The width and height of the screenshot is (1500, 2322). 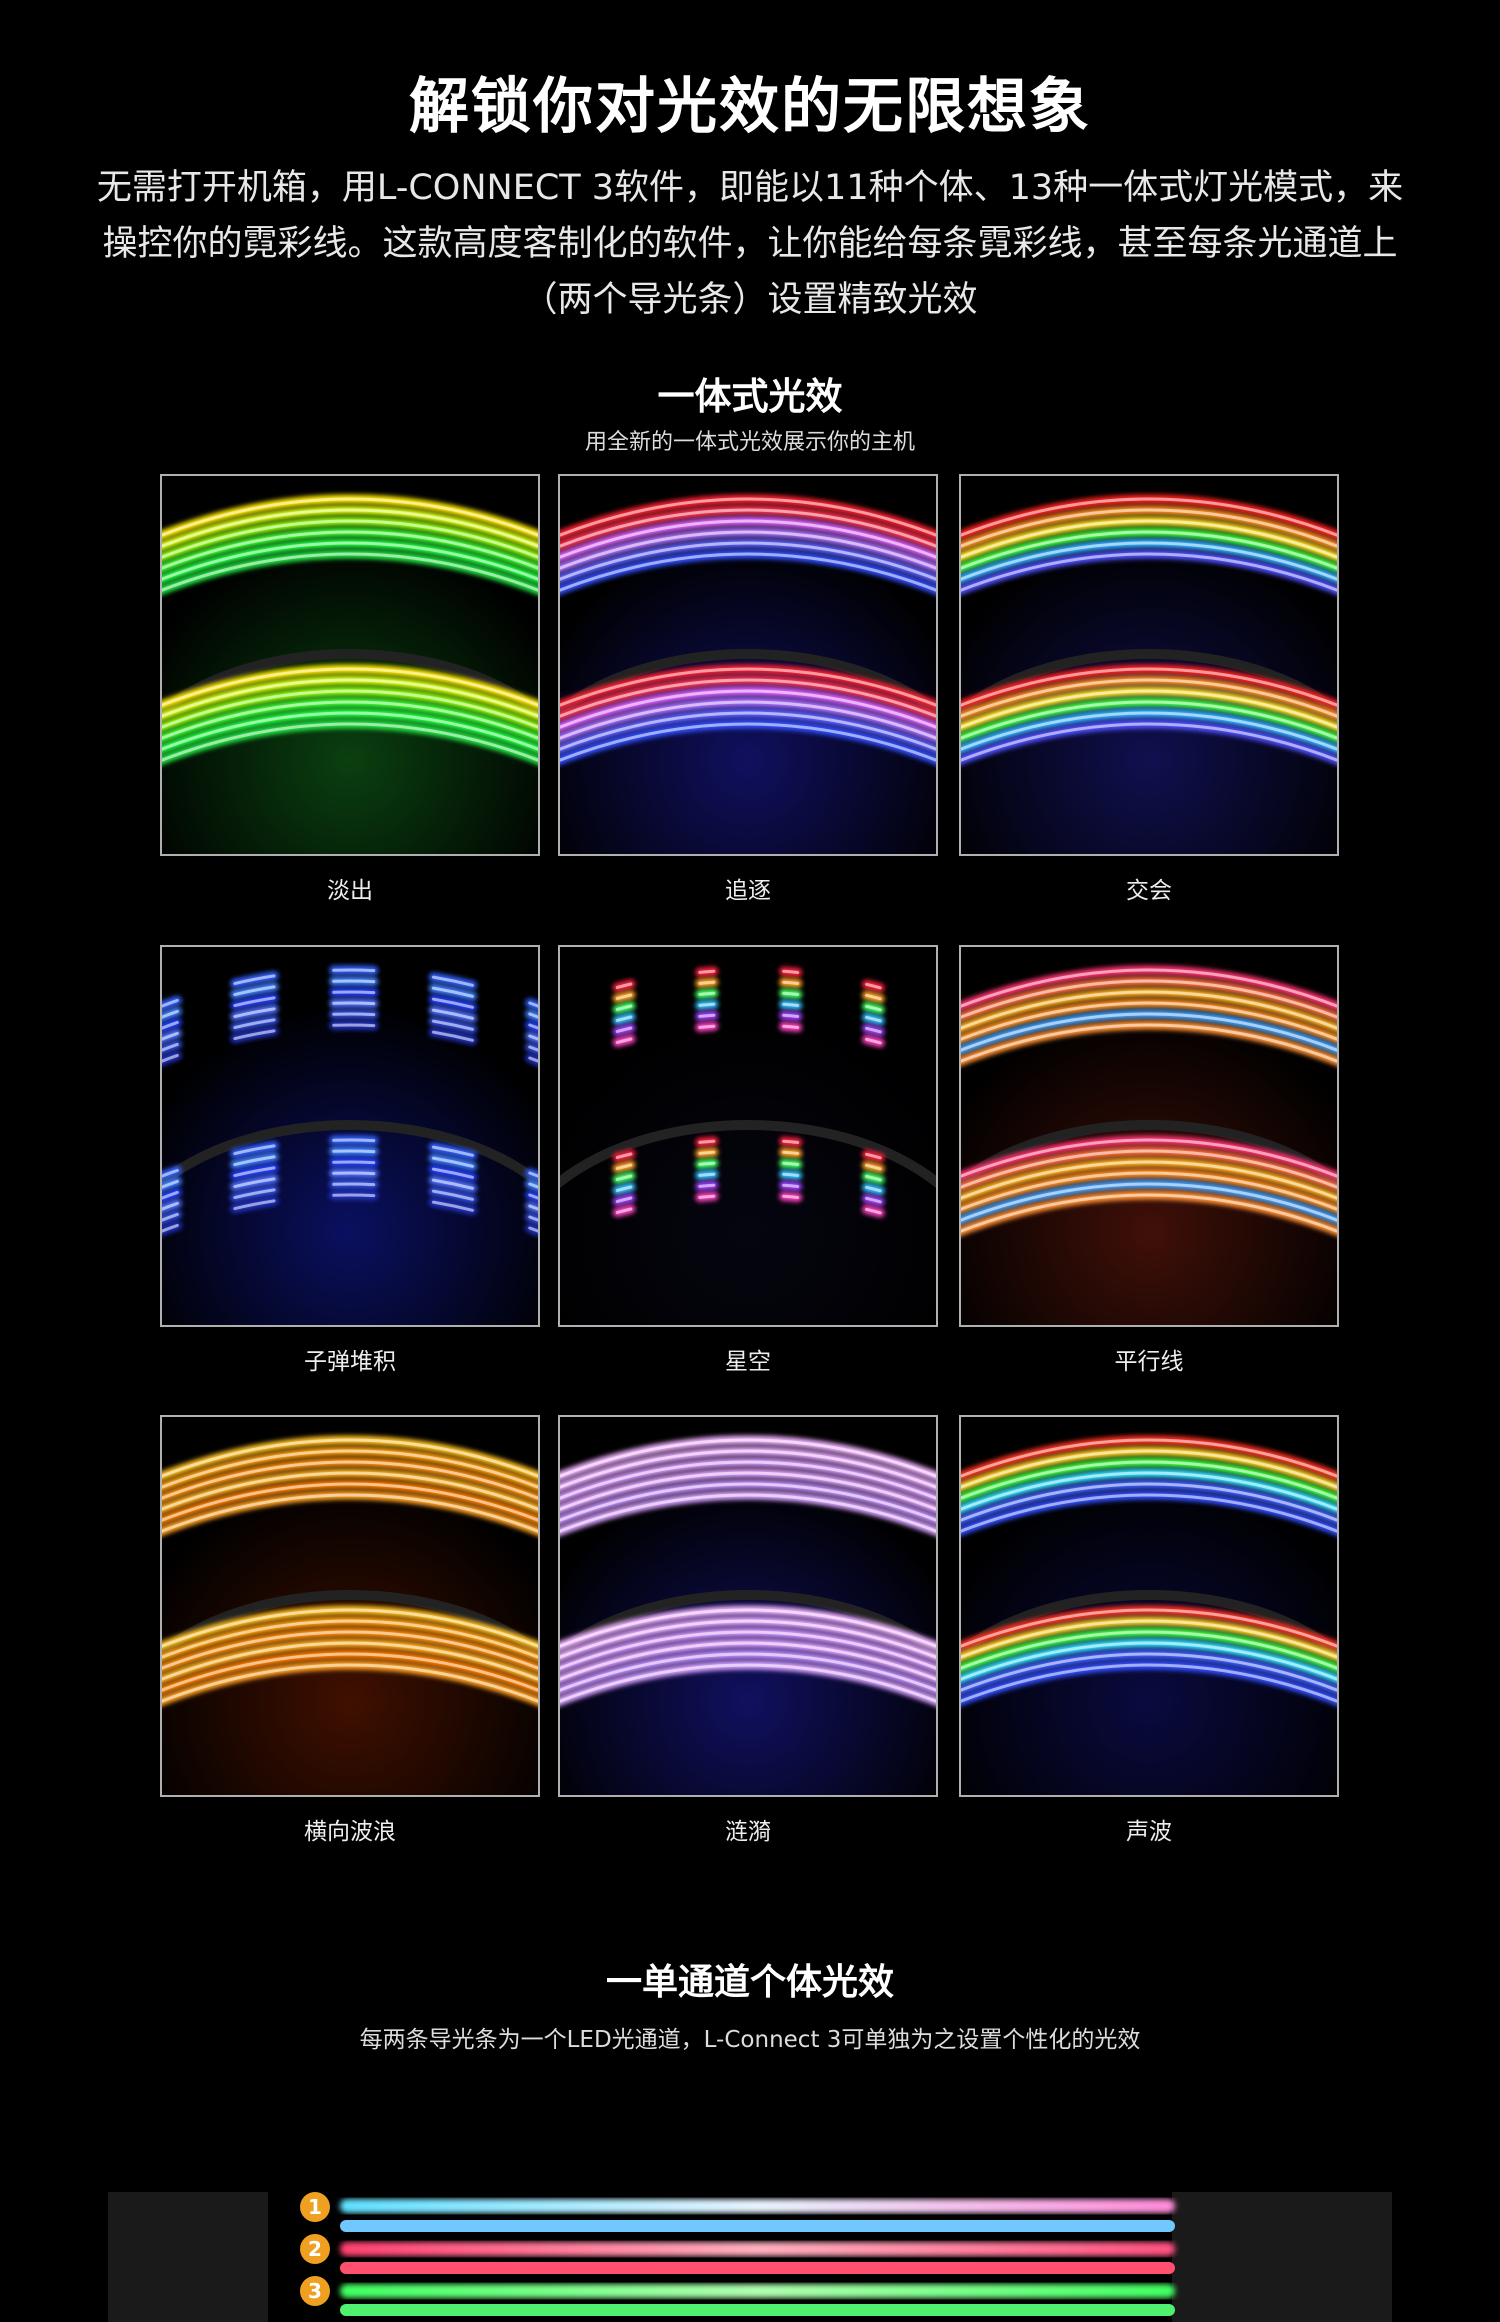 I want to click on effect-label: 涟漪, so click(x=748, y=1832).